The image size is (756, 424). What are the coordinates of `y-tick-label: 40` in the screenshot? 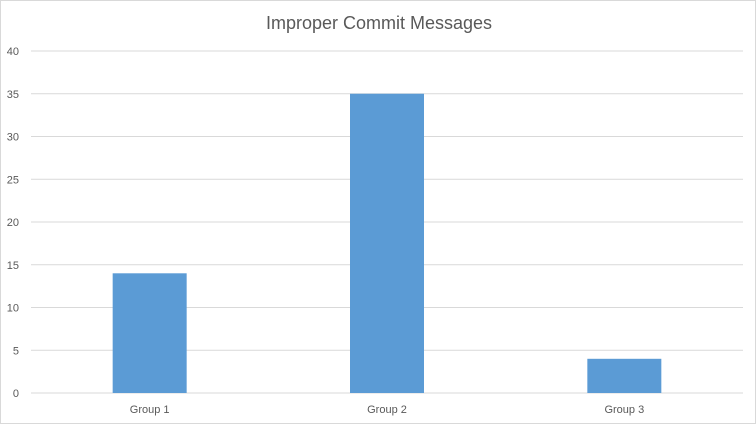 It's located at (13, 52).